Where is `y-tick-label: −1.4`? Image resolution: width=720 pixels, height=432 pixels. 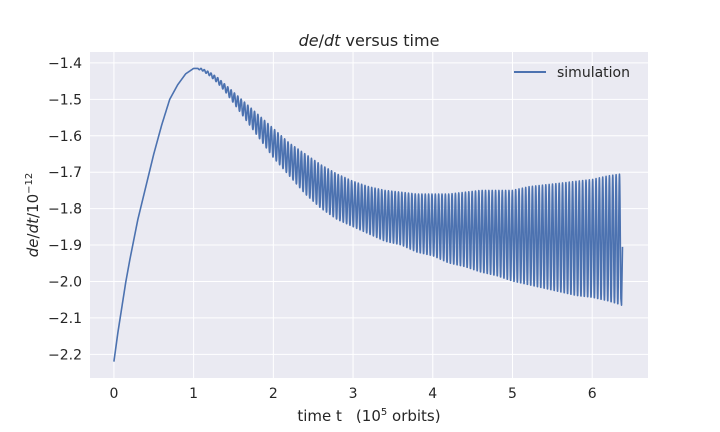
y-tick-label: −1.4 is located at coordinates (65, 64).